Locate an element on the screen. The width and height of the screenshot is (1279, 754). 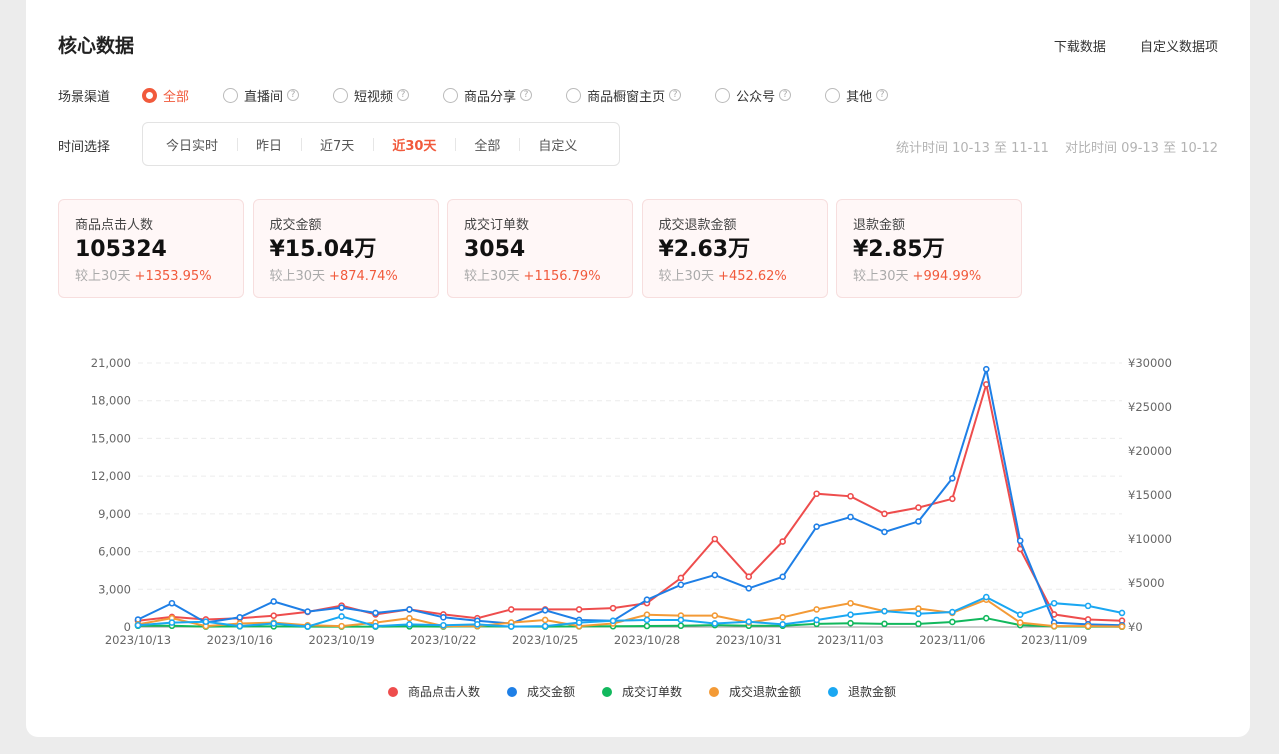
time-option: 近30天 is located at coordinates (414, 144).